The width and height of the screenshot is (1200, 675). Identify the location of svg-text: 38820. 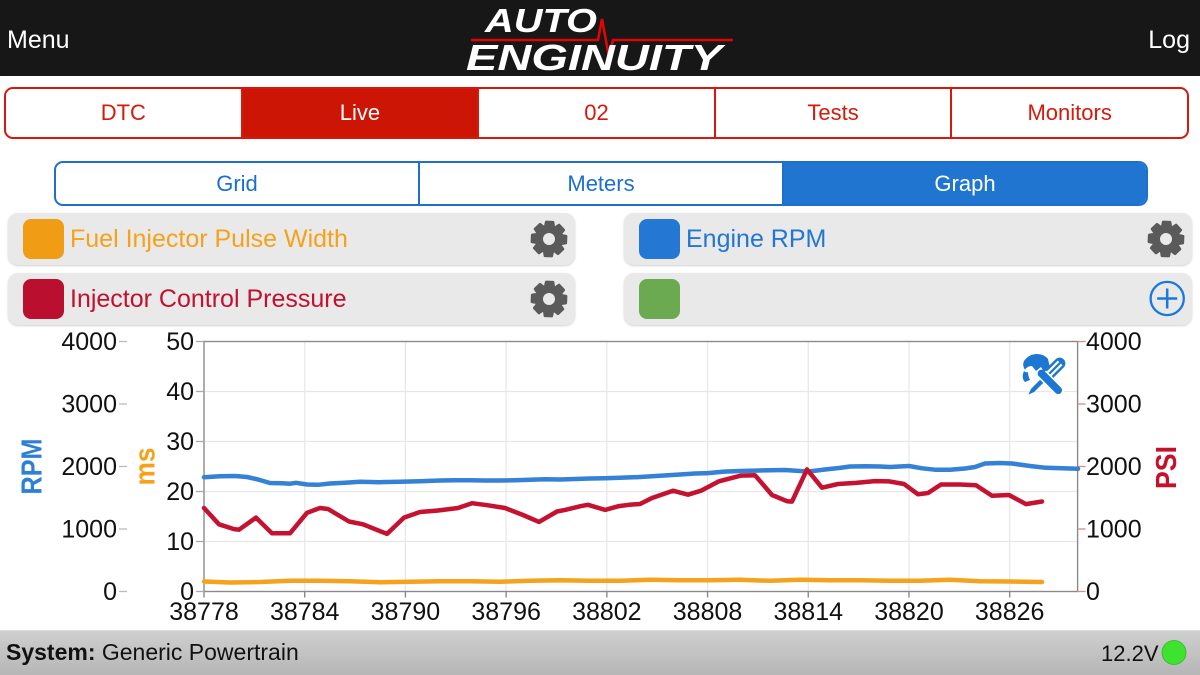
(909, 612).